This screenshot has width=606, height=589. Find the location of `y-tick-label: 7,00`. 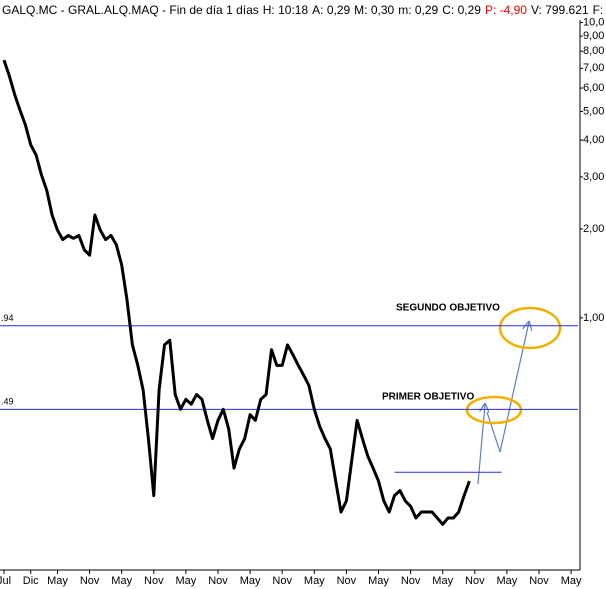

y-tick-label: 7,00 is located at coordinates (593, 68).